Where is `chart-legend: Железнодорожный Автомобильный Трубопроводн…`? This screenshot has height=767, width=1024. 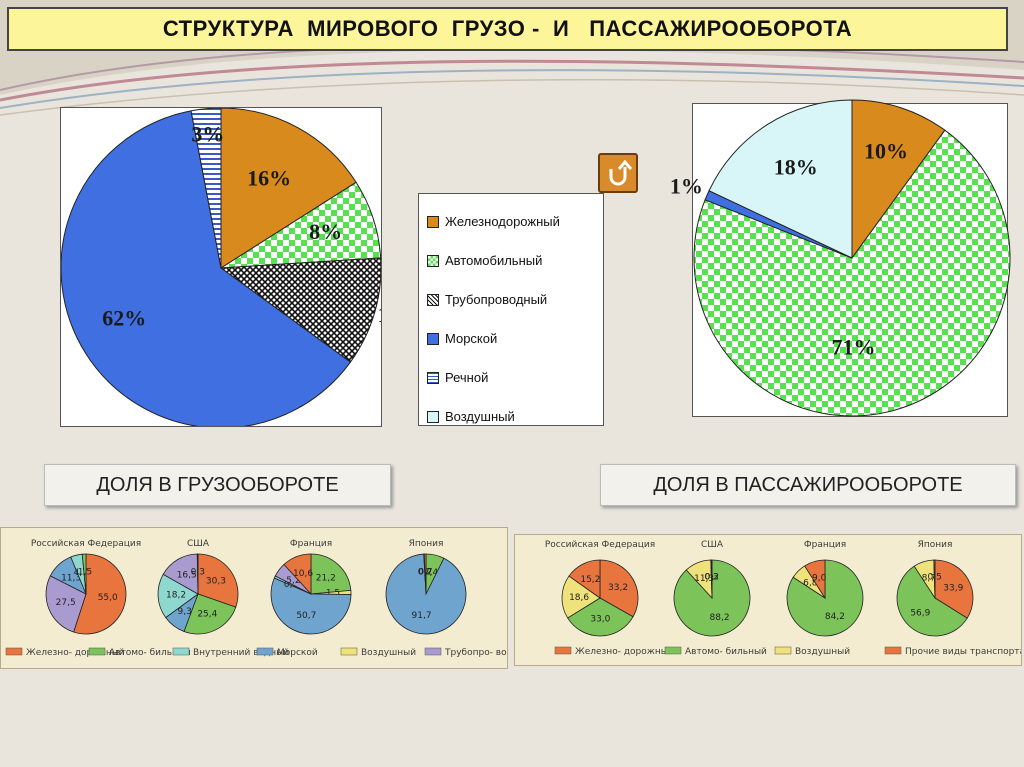
chart-legend: Железнодорожный Автомобильный Трубопроводн… is located at coordinates (511, 309).